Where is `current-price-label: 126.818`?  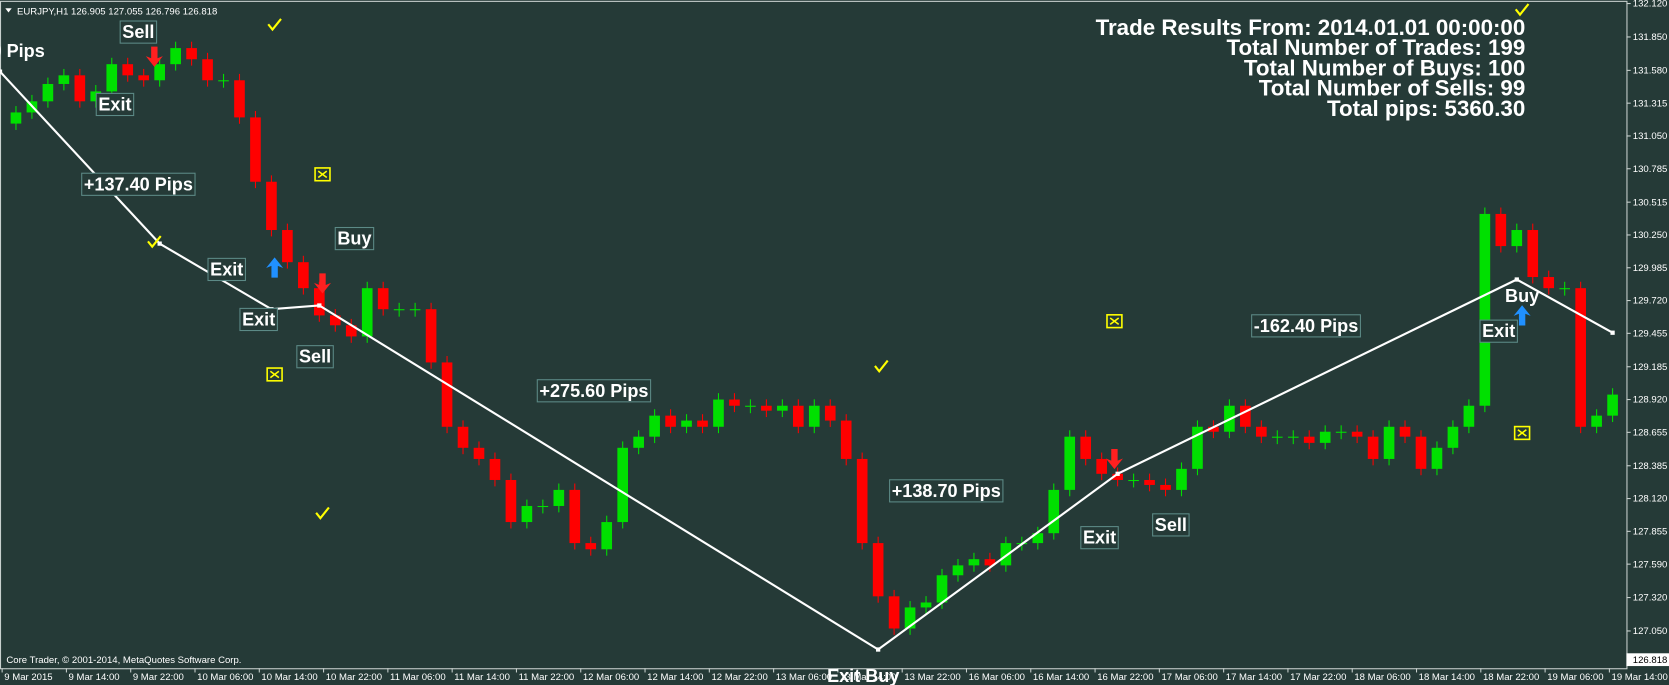 current-price-label: 126.818 is located at coordinates (1650, 660).